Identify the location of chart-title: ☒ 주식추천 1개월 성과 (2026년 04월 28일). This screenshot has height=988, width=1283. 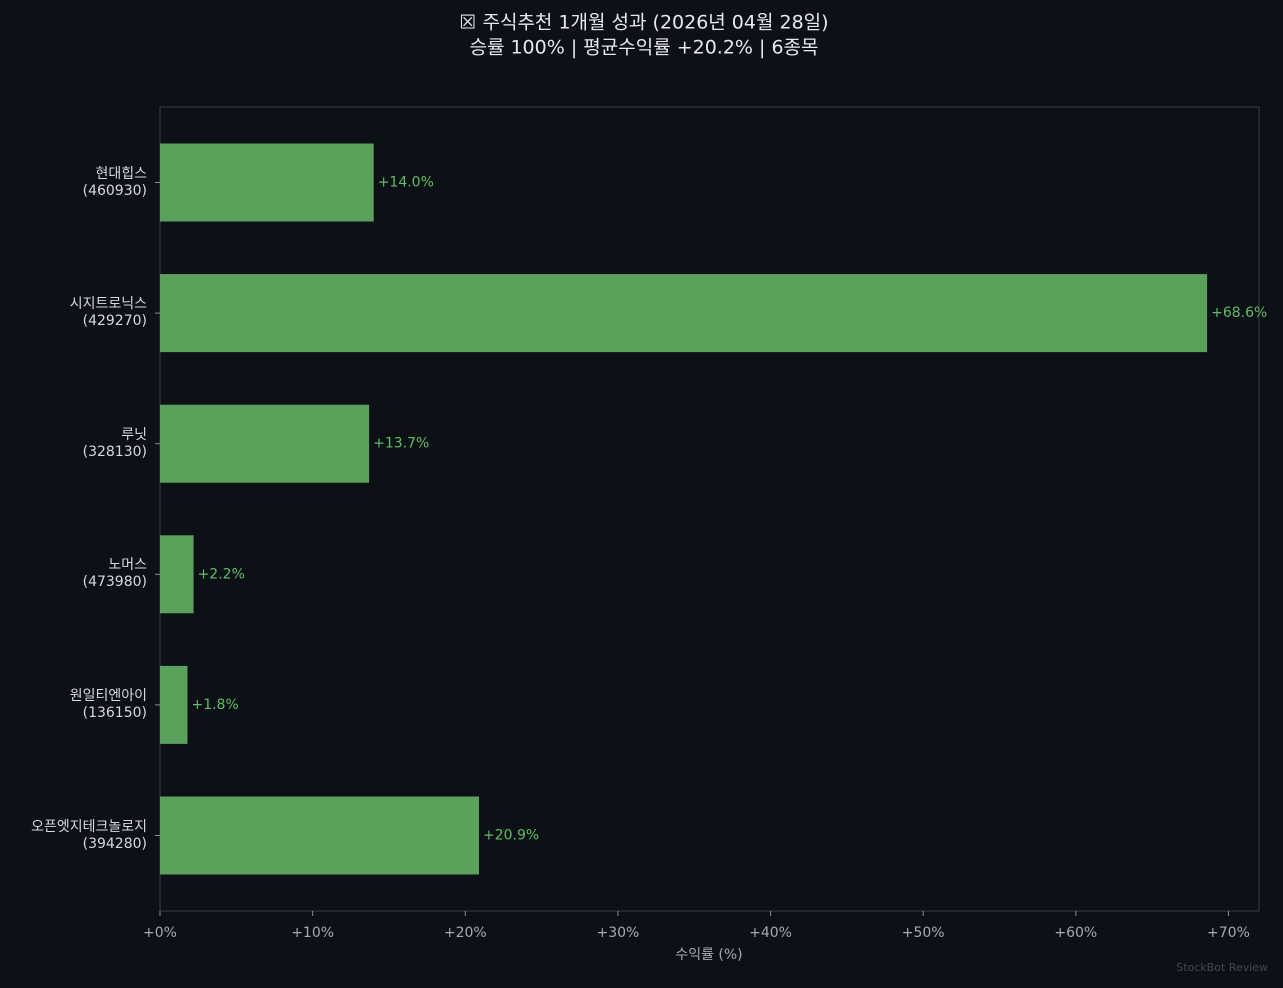
(643, 23).